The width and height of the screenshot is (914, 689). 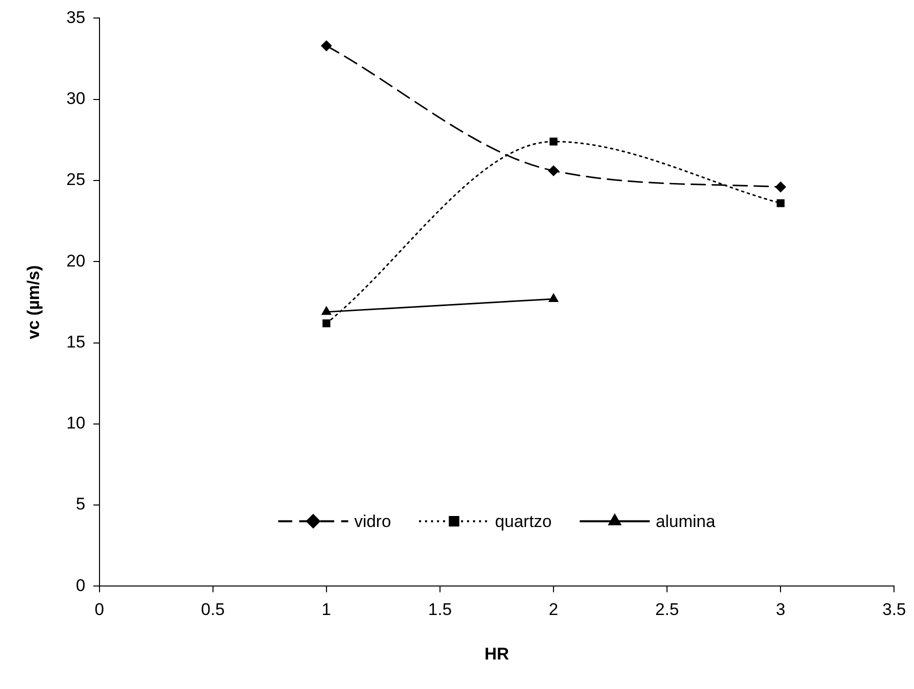 I want to click on legend-label: alumina, so click(x=686, y=521).